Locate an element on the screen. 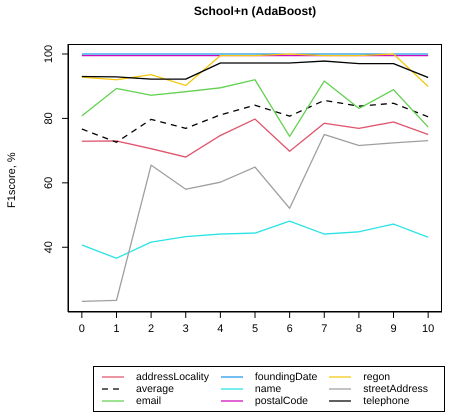 This screenshot has height=419, width=450. legend-label: telephone is located at coordinates (386, 401).